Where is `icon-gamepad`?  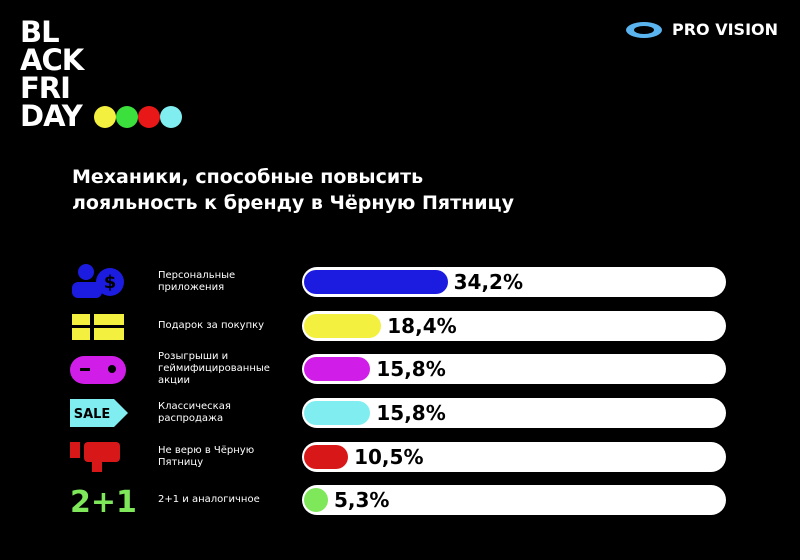 icon-gamepad is located at coordinates (98, 370).